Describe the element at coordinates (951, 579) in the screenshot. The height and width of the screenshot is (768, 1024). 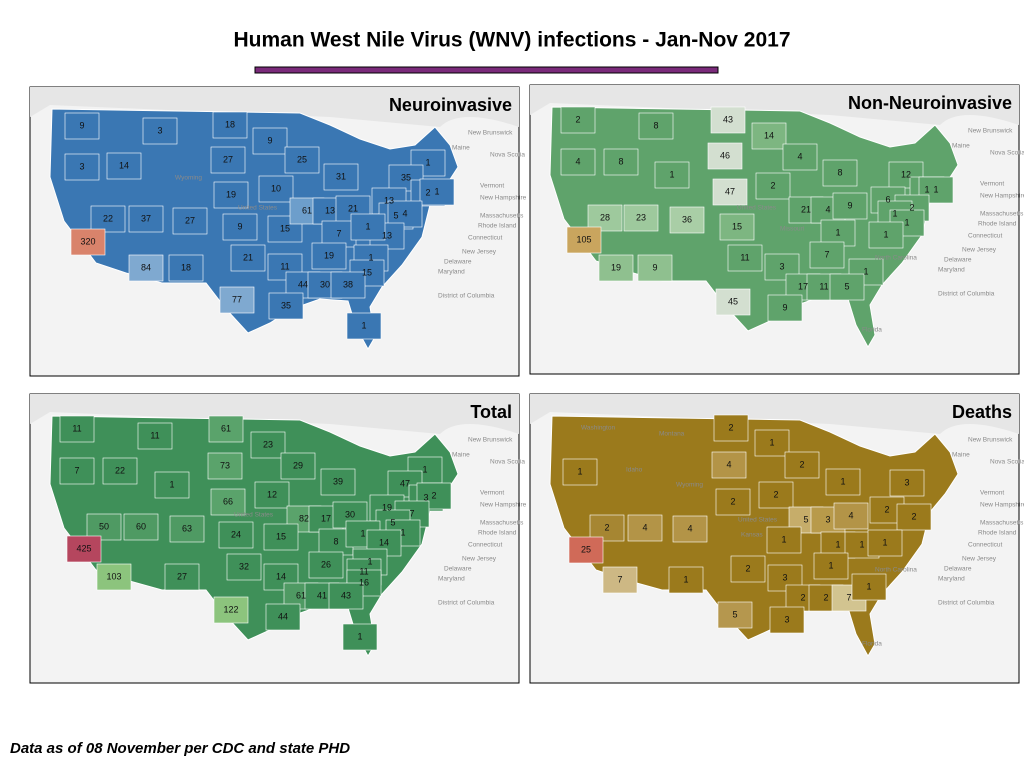
I see `place-label: Maryland` at that location.